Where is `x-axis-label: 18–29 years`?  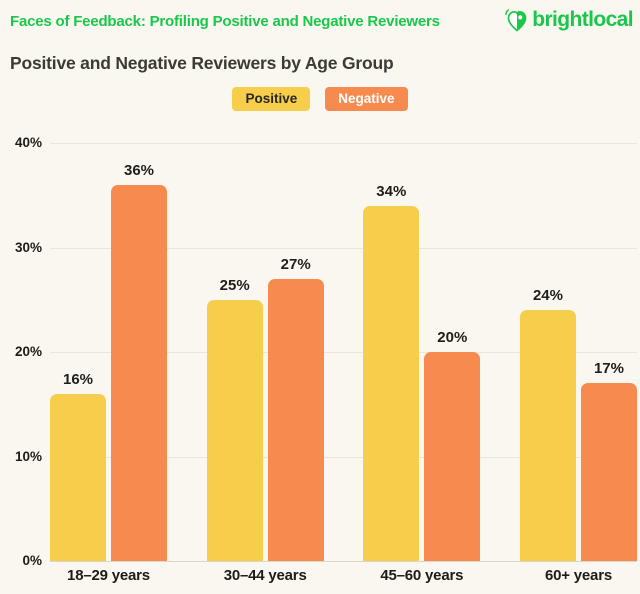
x-axis-label: 18–29 years is located at coordinates (108, 575).